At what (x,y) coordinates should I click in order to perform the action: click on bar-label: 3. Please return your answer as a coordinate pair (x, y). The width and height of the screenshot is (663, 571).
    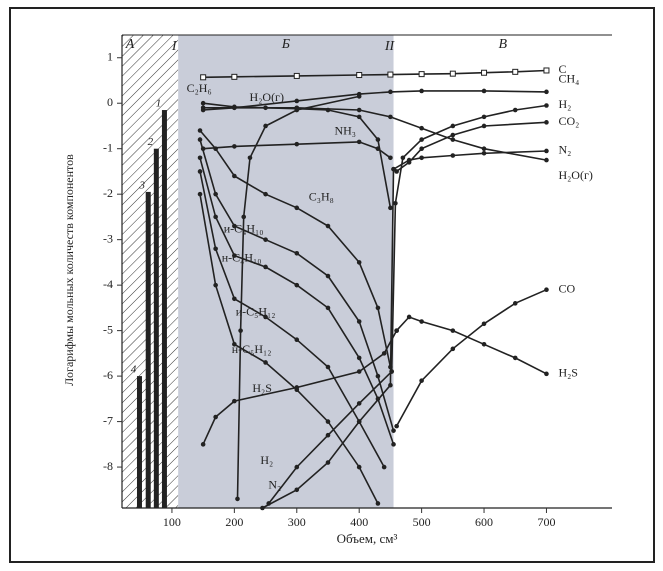
    Looking at the image, I should click on (141, 185).